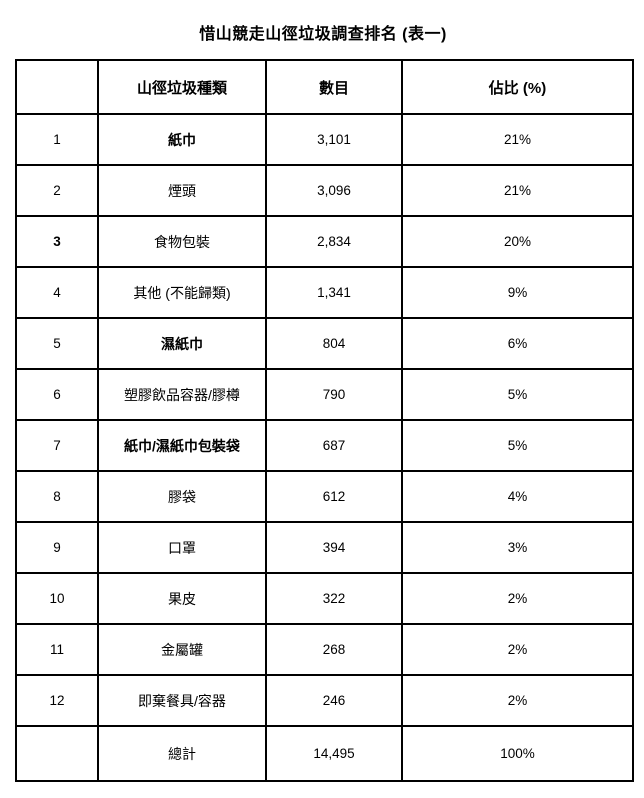 Image resolution: width=644 pixels, height=798 pixels. I want to click on table-row: 2 煙頭 3,096 21%, so click(324, 190).